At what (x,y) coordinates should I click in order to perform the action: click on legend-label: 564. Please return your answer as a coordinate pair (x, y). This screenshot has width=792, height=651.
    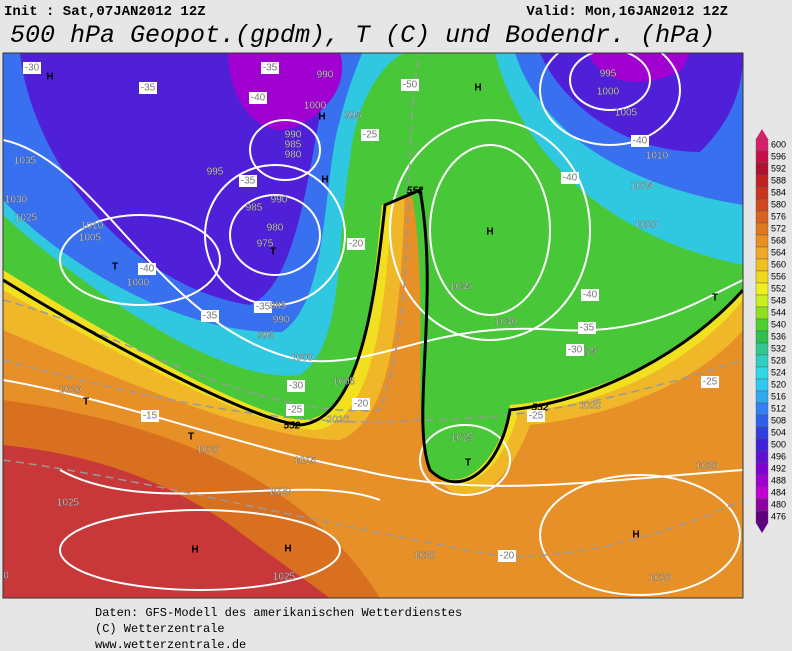
    Looking at the image, I should click on (778, 252).